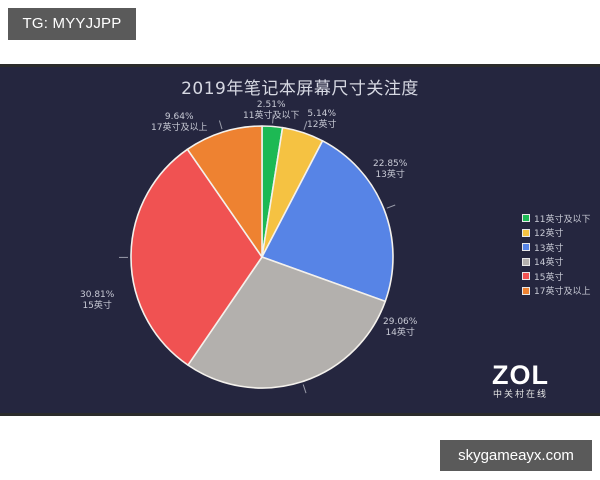 The image size is (600, 480). I want to click on legend-item-12: 12英寸, so click(556, 233).